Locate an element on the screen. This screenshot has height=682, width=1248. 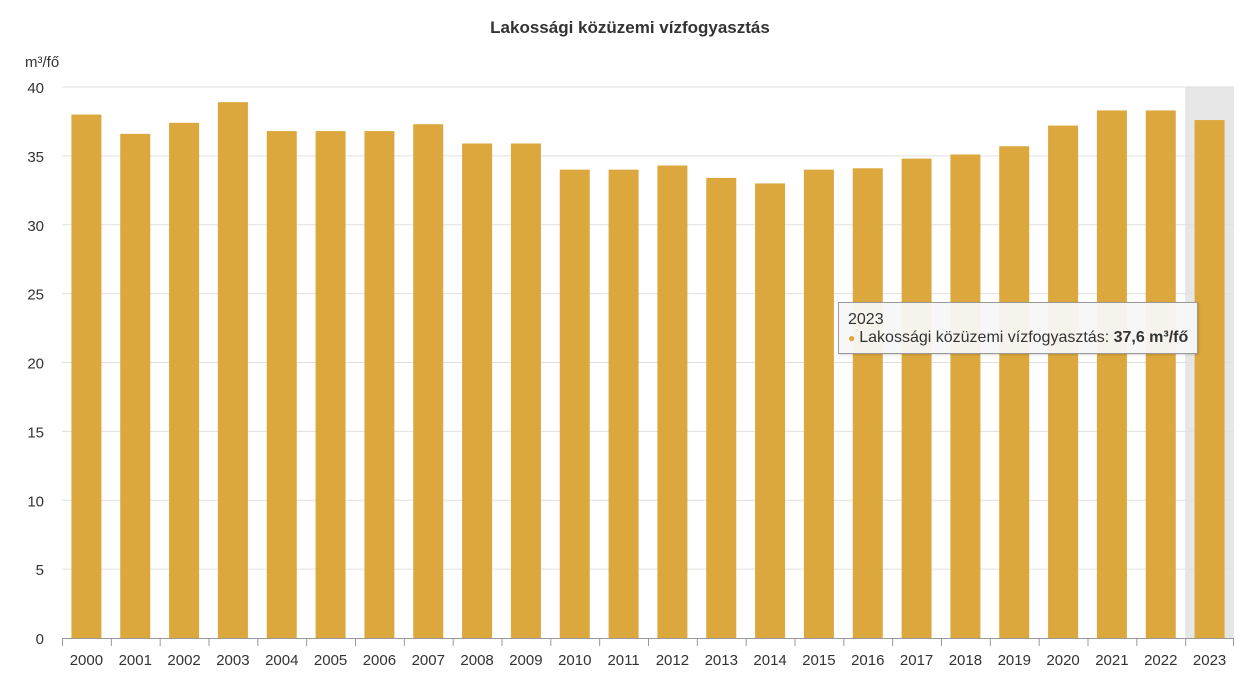
x-tick-label: 2019 is located at coordinates (1014, 660).